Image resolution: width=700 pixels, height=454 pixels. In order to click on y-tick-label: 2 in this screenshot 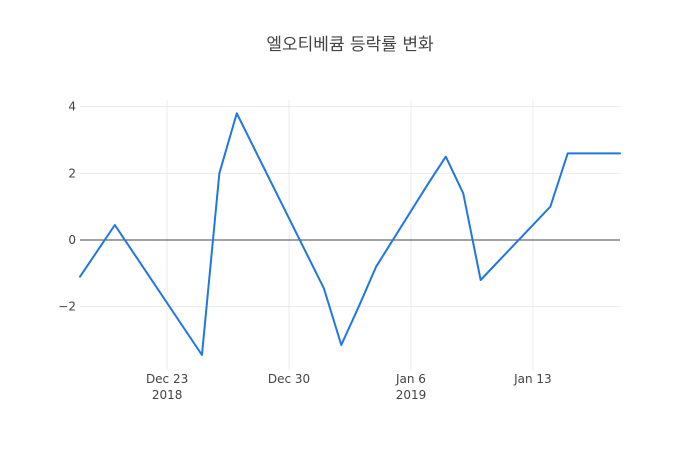, I will do `click(72, 173)`.